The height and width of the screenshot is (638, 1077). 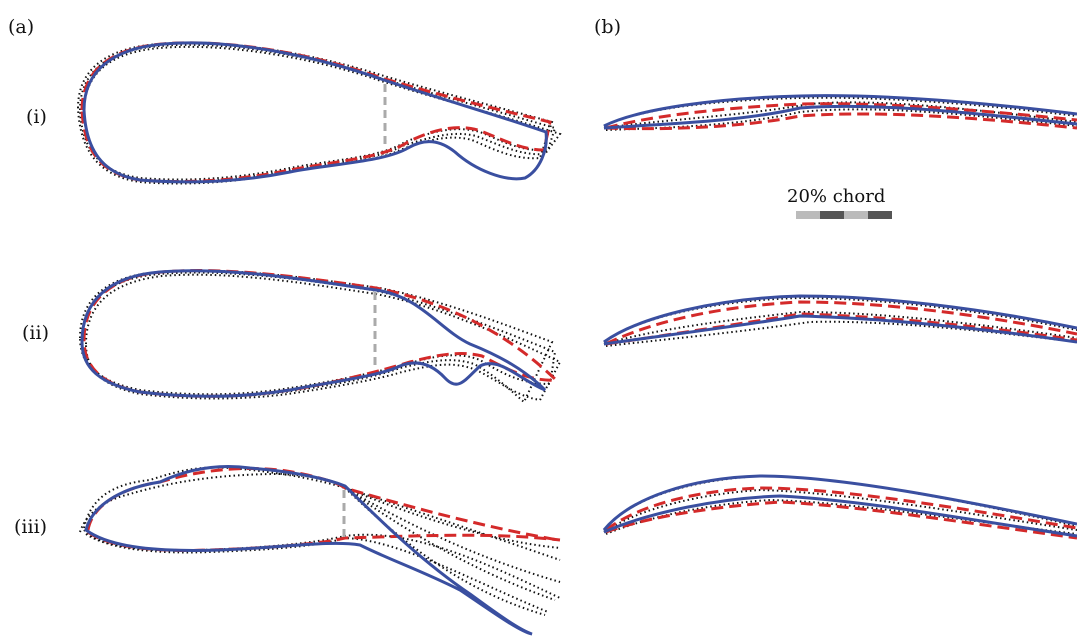 I want to click on shape-a-i, so click(x=319, y=113).